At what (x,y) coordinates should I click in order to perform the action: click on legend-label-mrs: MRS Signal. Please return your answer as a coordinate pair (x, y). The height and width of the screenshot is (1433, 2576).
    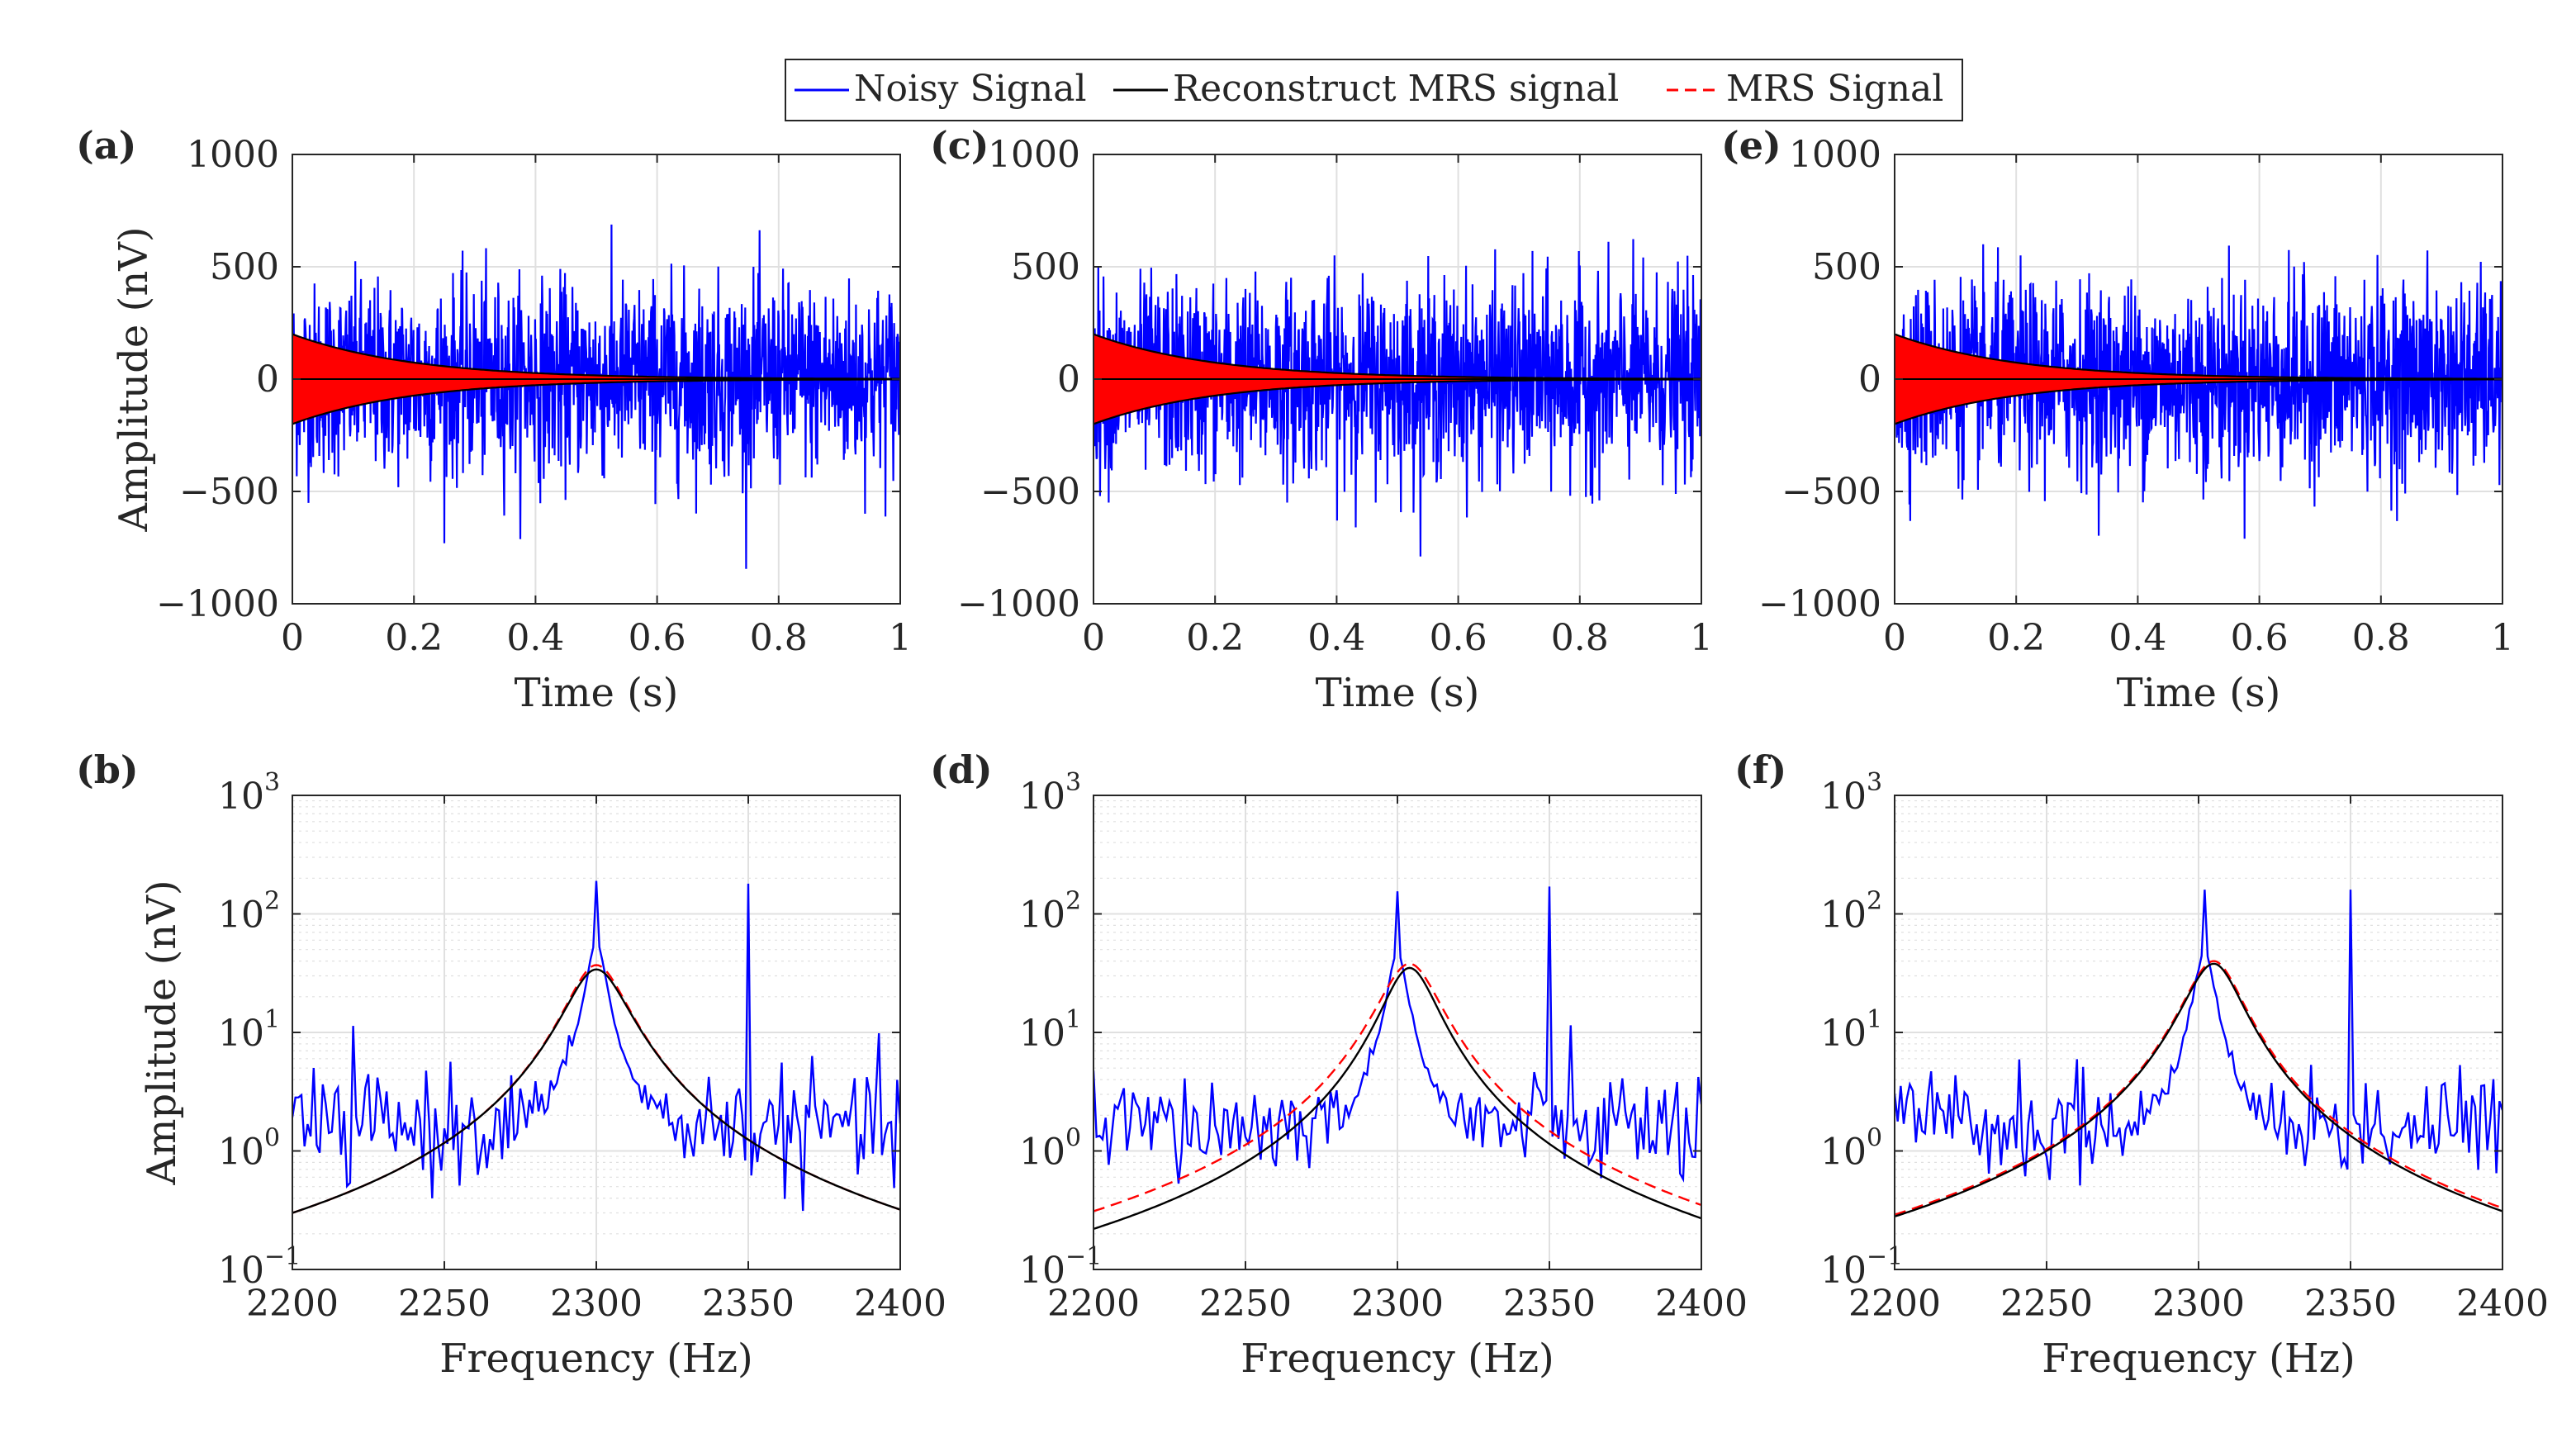
    Looking at the image, I should click on (1834, 89).